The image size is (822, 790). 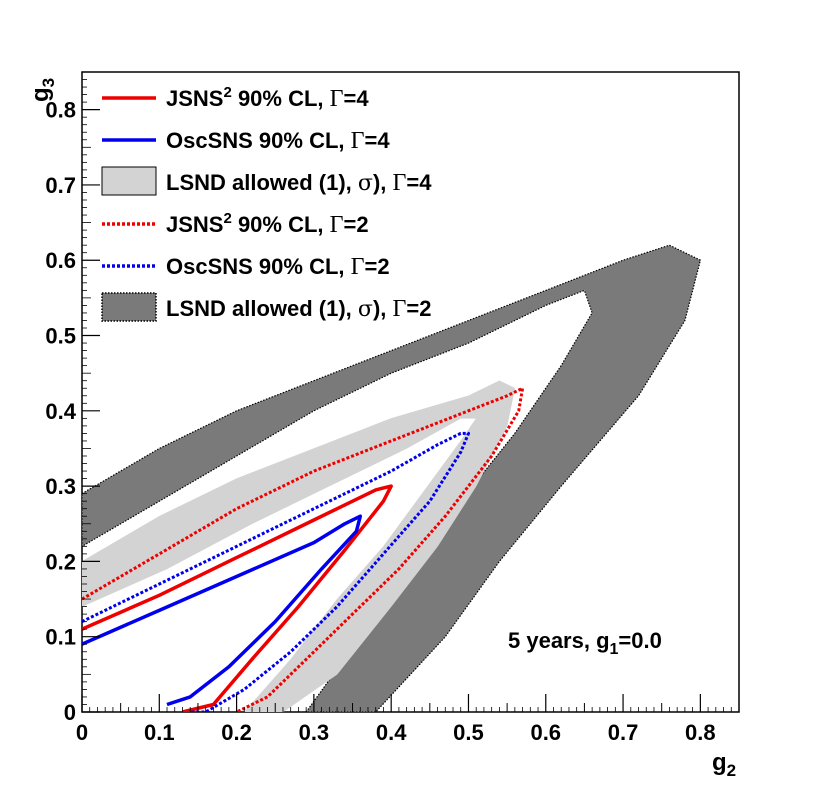 What do you see at coordinates (267, 224) in the screenshot?
I see `legend-label: JSNS2 90% CL, Γ=2` at bounding box center [267, 224].